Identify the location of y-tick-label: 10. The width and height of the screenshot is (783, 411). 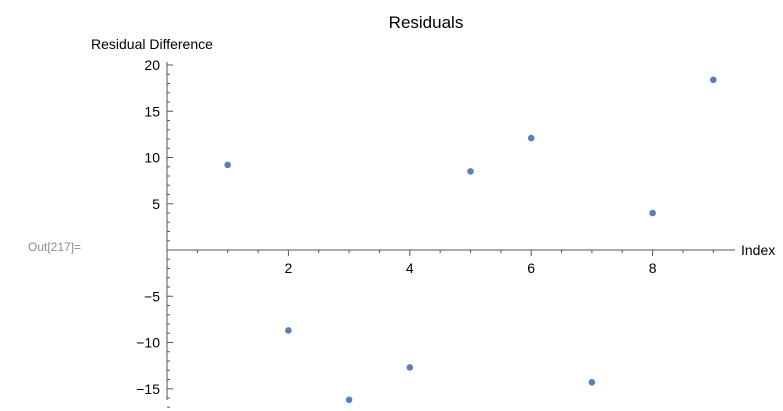
(152, 158).